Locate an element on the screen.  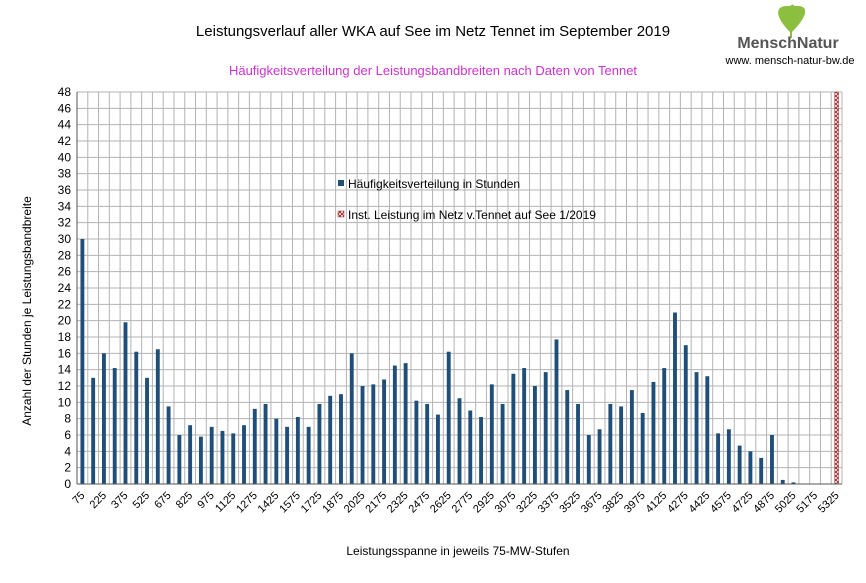
y-tick-label: 8 is located at coordinates (67, 419).